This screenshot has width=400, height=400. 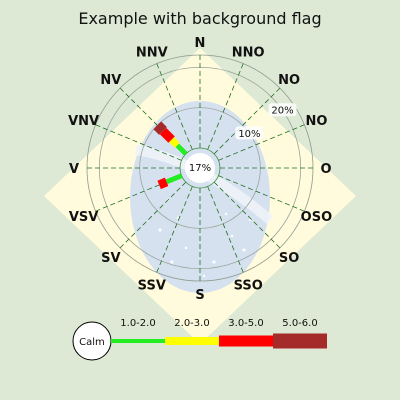 I want to click on legend: Calm 1.0-2.0 2.0-3.0 3.0-5.0 5.0-6.0, so click(x=199, y=339).